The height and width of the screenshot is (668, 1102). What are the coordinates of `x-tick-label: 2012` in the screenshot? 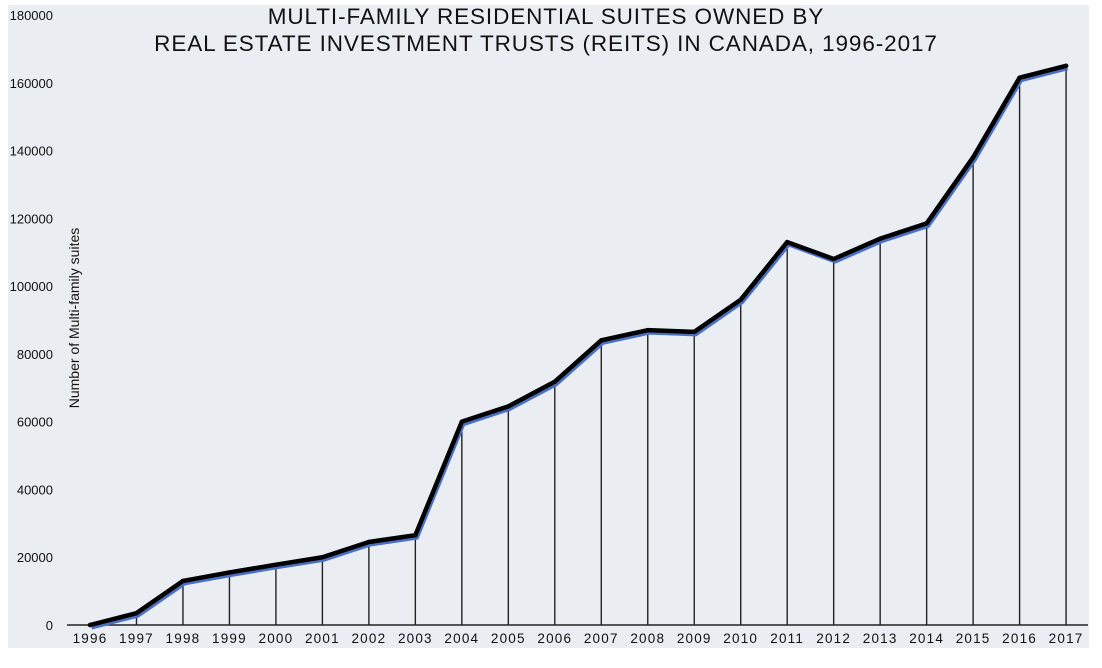 It's located at (833, 638).